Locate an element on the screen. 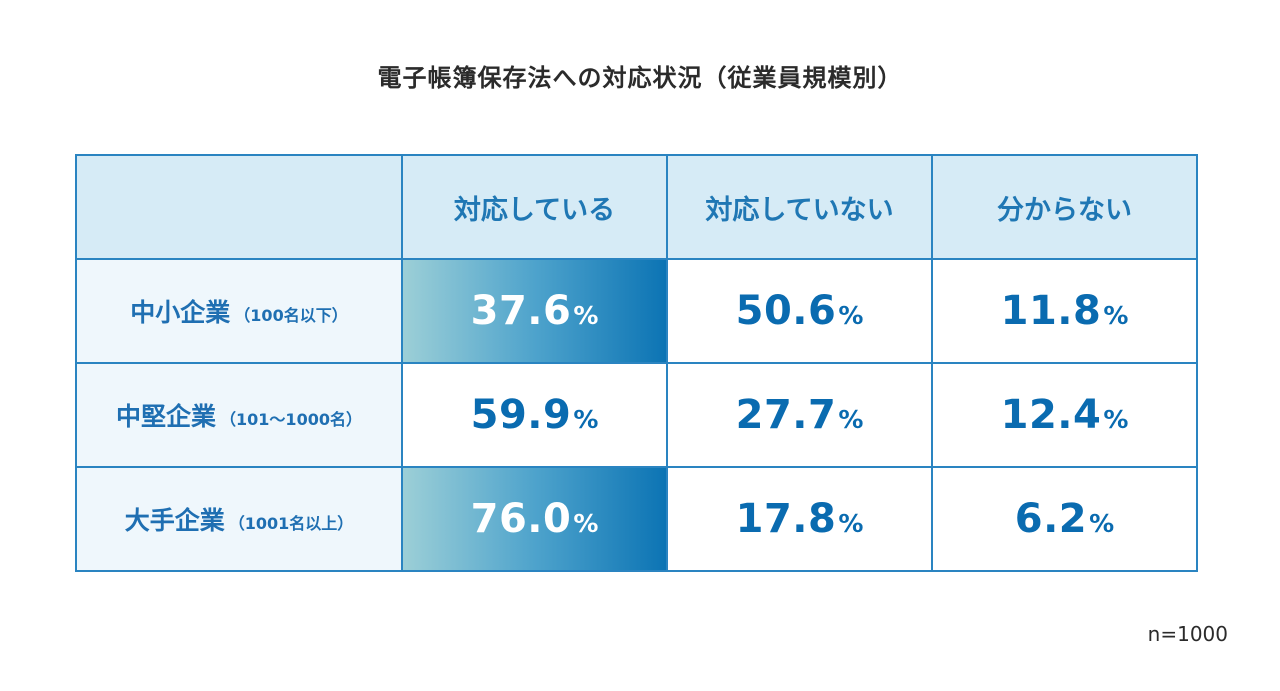  value-cell: 12.4% is located at coordinates (1064, 415).